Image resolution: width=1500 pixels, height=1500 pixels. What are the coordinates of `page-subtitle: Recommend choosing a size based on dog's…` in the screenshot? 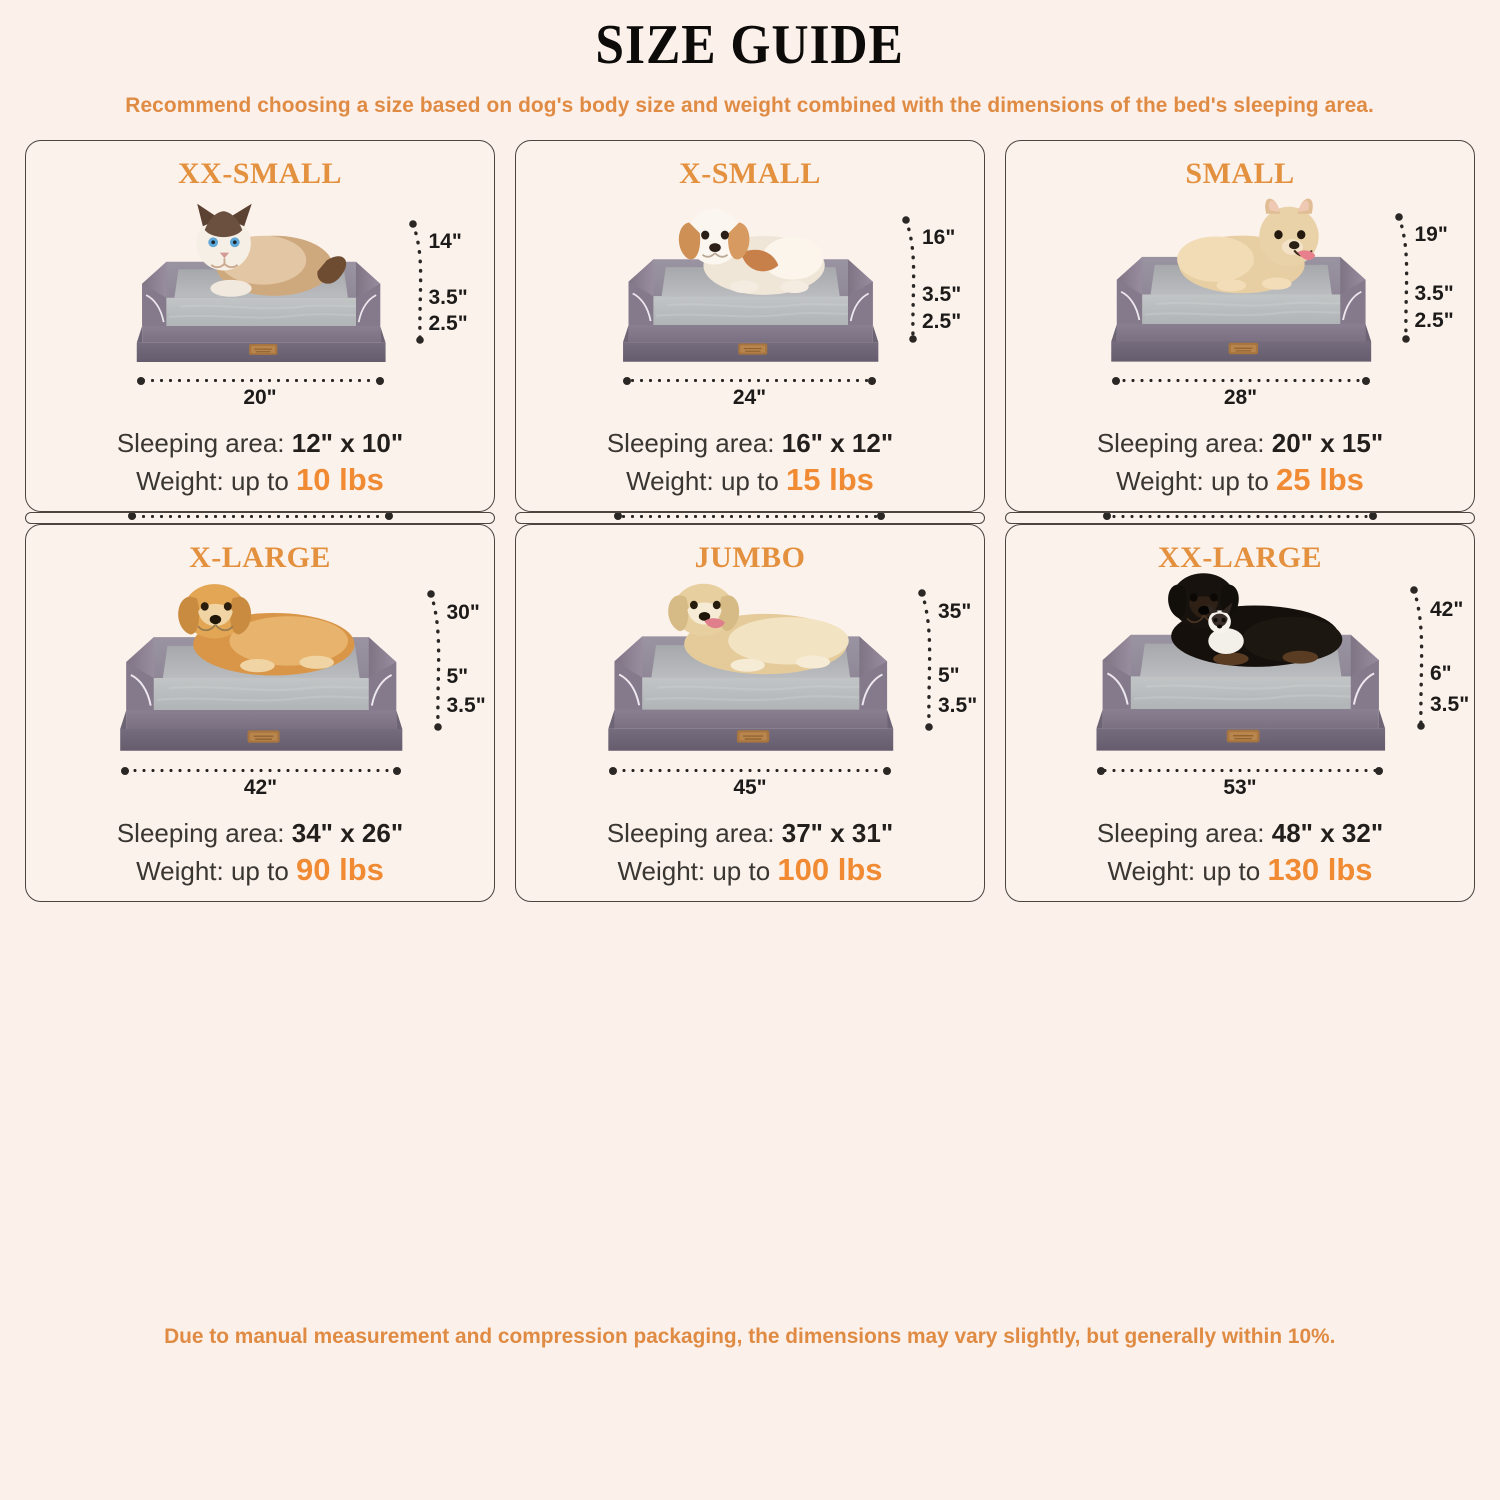 It's located at (750, 104).